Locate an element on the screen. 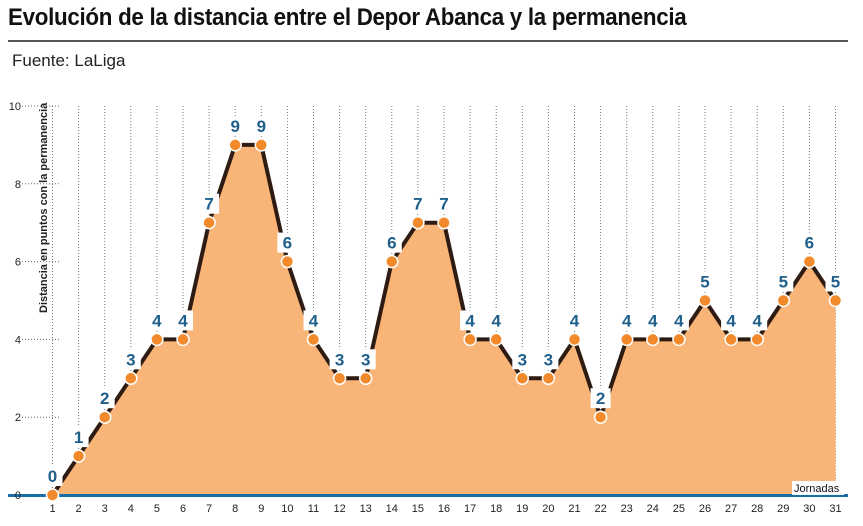  y-axis-label: Distancia en puntos con la permanencia is located at coordinates (44, 207).